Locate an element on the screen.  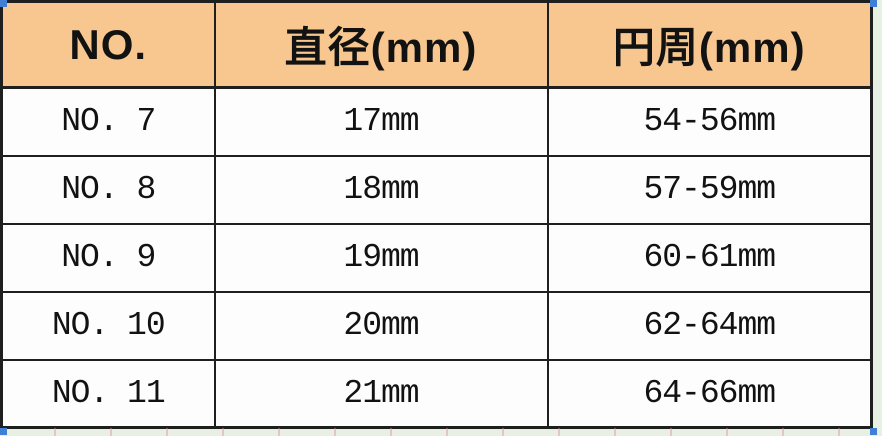
cell-no: NO. 9 is located at coordinates (108, 257).